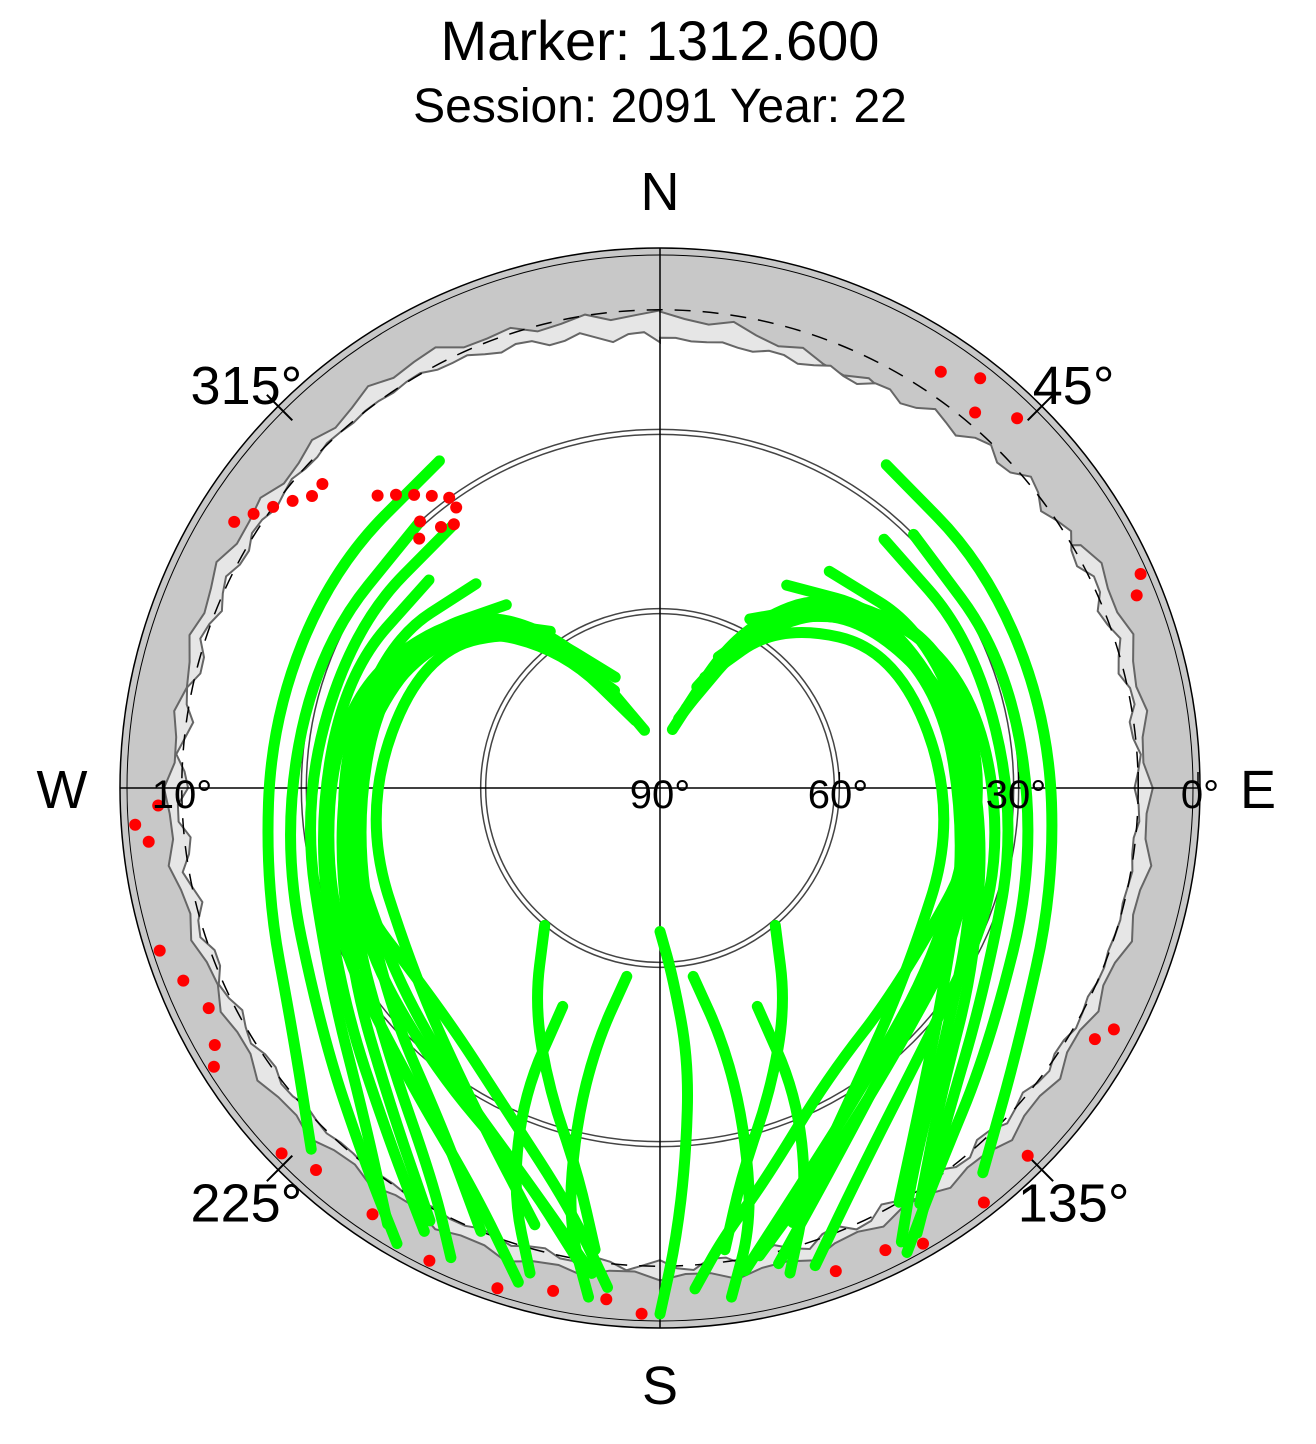  Describe the element at coordinates (660, 192) in the screenshot. I see `cardinal-north-label: N` at that location.